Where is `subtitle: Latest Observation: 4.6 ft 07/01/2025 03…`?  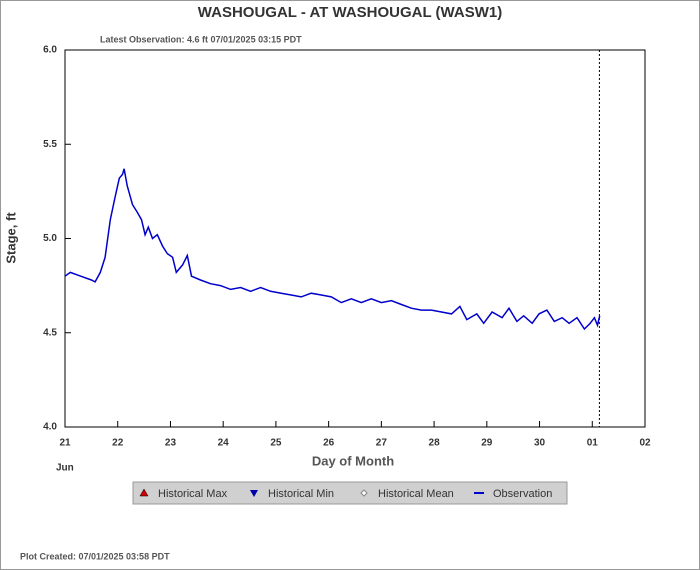
subtitle: Latest Observation: 4.6 ft 07/01/2025 03… is located at coordinates (201, 39).